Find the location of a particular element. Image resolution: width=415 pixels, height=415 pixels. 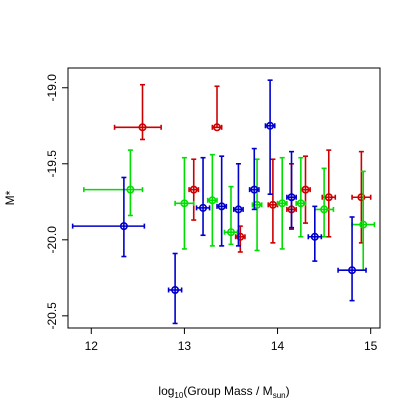

x-tick-label: 12 is located at coordinates (92, 346).